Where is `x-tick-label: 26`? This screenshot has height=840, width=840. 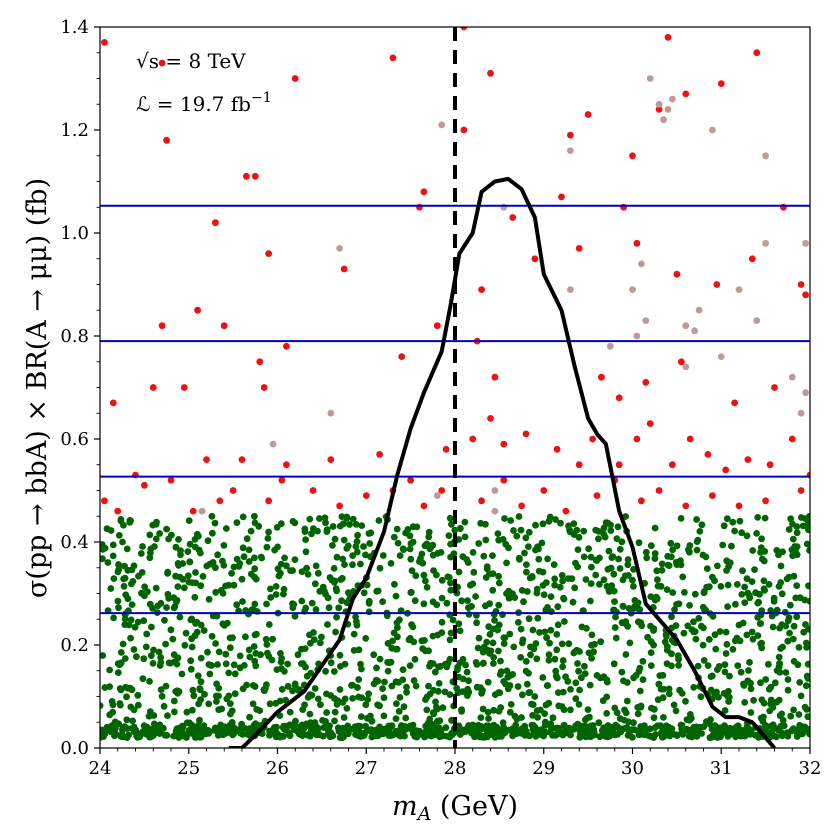
x-tick-label: 26 is located at coordinates (277, 768).